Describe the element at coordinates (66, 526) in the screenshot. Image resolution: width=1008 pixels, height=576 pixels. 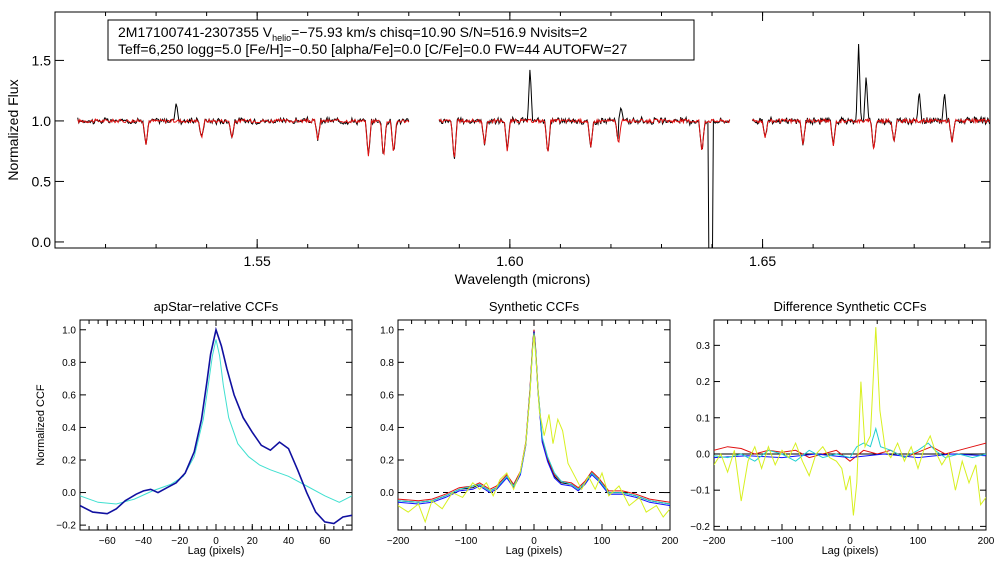
I see `apstar_ccf-ytick-label: −0.2` at that location.